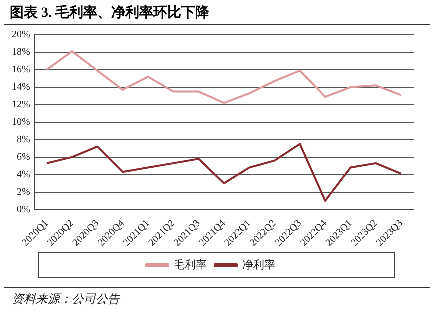 The height and width of the screenshot is (320, 434). What do you see at coordinates (21, 88) in the screenshot?
I see `y-tick-label: 14%` at bounding box center [21, 88].